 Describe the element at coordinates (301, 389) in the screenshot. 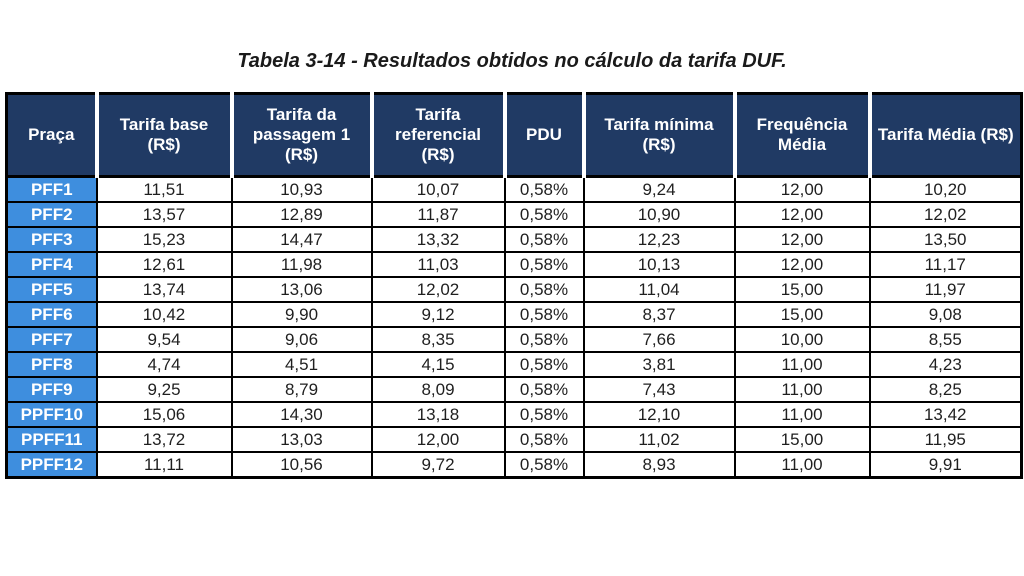

I see `table-cell: 8,79` at that location.